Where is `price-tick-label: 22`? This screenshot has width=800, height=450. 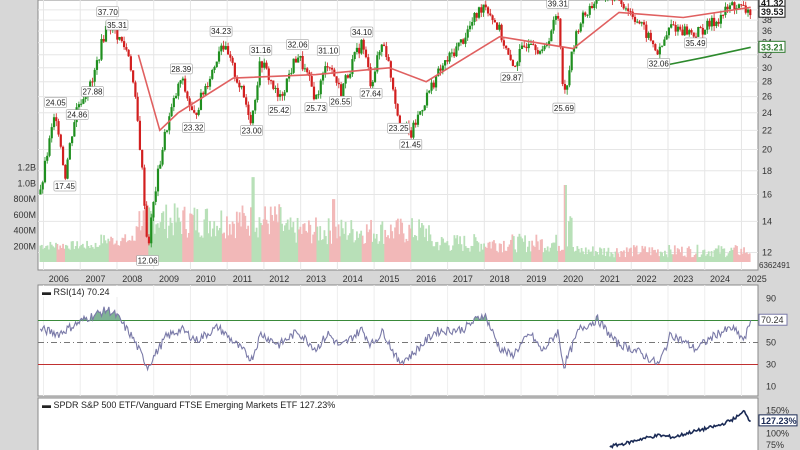 price-tick-label: 22 is located at coordinates (767, 130).